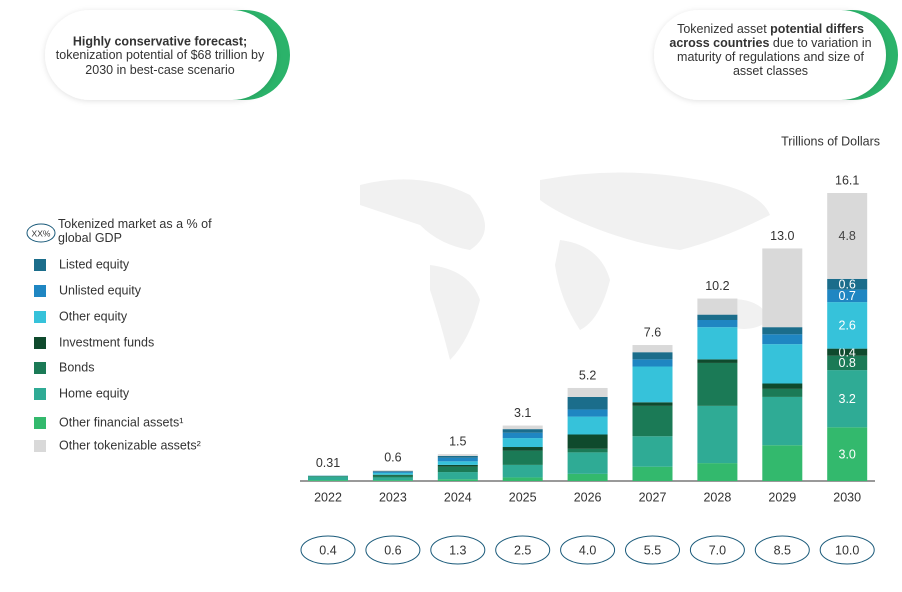 The height and width of the screenshot is (592, 902). I want to click on unit-label: Trillions of Dollars, so click(830, 141).